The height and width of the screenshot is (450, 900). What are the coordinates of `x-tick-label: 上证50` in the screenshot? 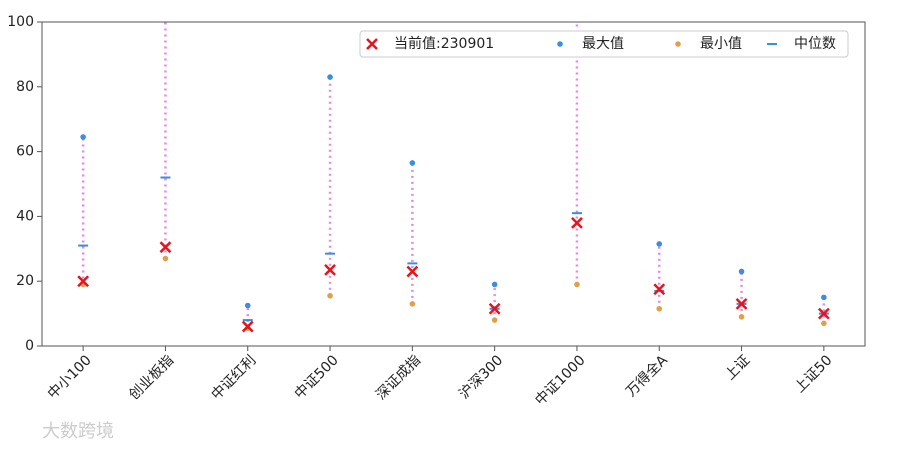 It's located at (814, 374).